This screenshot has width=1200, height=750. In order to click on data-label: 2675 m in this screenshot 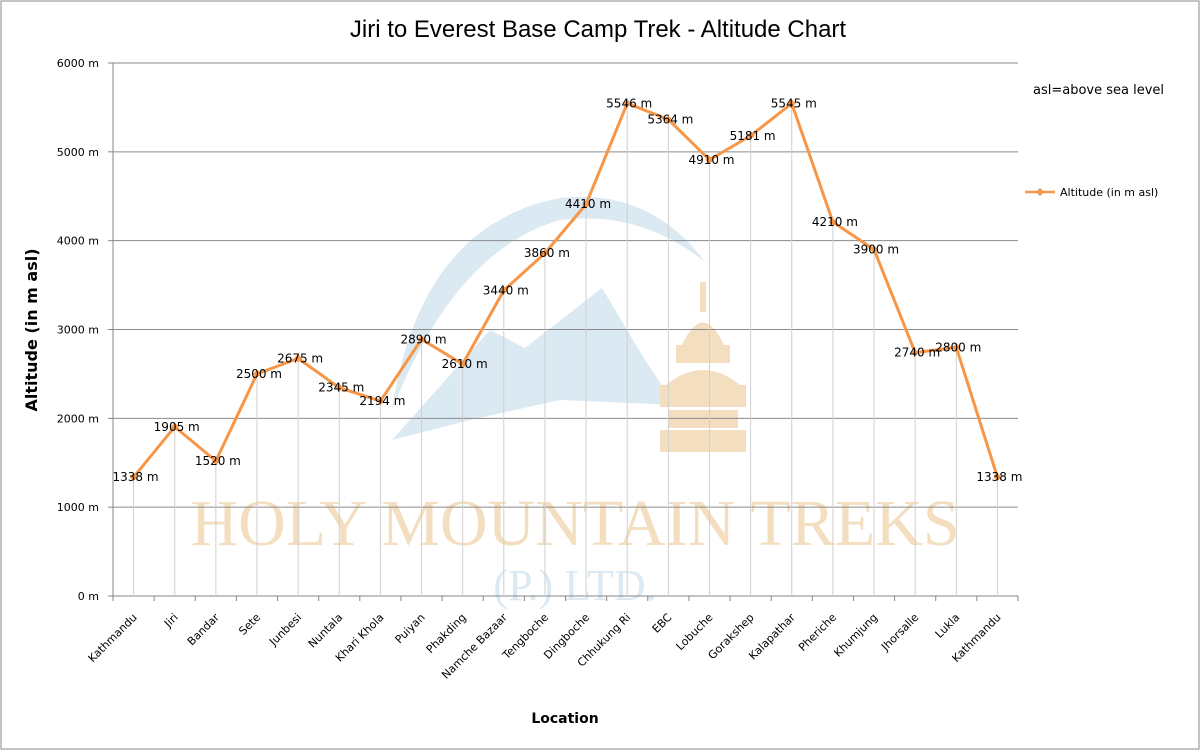, I will do `click(300, 358)`.